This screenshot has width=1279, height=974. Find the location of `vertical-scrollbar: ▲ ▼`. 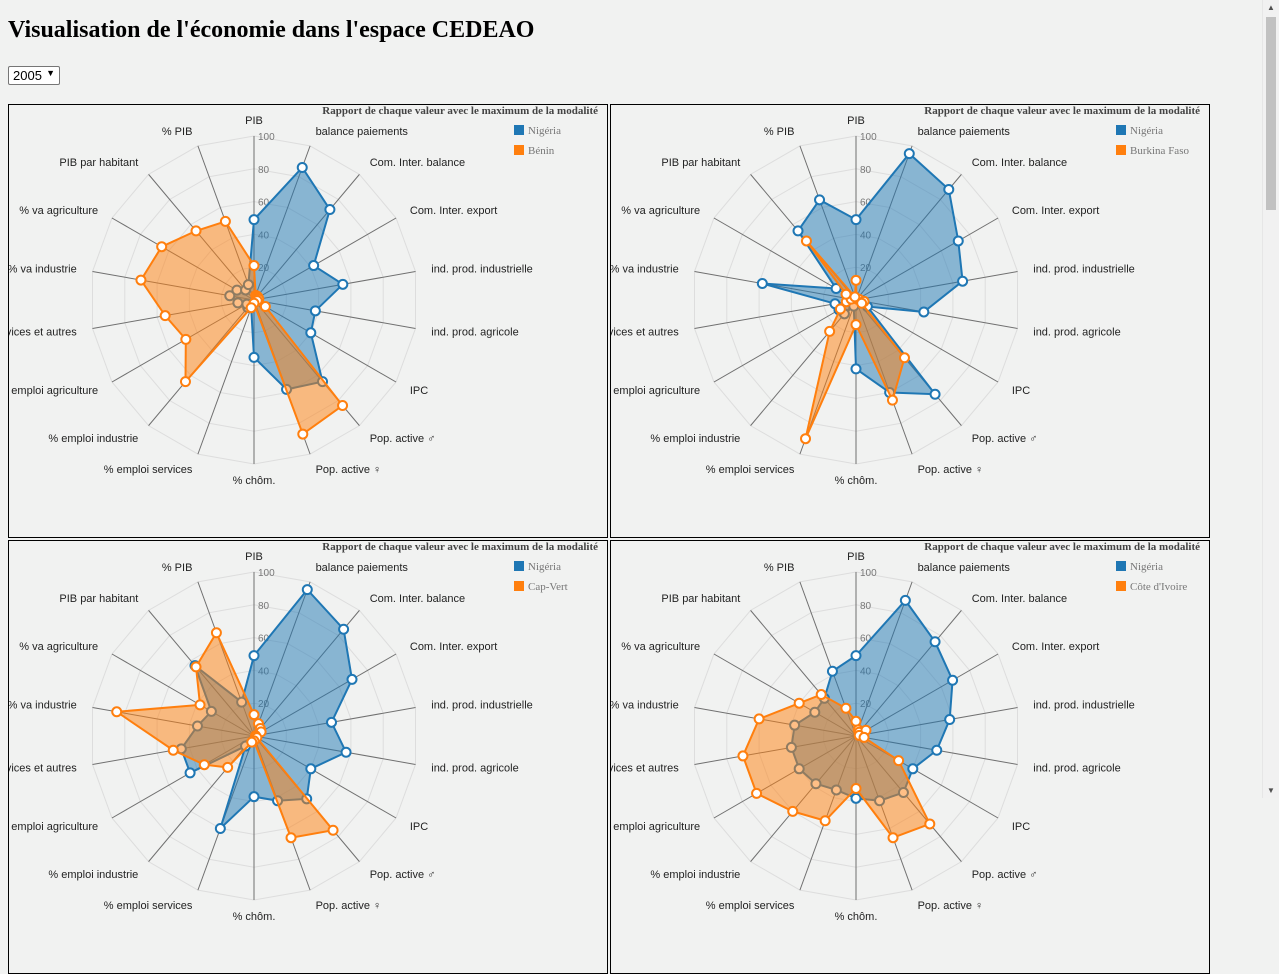

vertical-scrollbar: ▲ ▼ is located at coordinates (1270, 399).